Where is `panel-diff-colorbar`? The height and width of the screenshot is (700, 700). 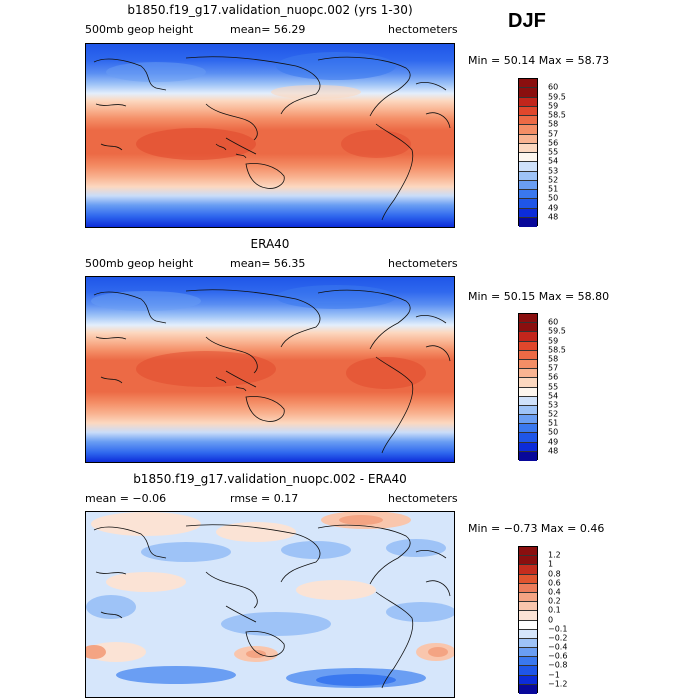 panel-diff-colorbar is located at coordinates (528, 620).